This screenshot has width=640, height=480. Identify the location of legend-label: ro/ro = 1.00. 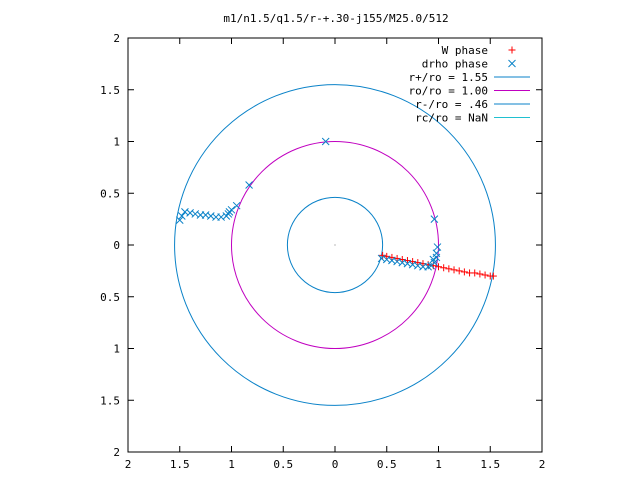
(448, 91).